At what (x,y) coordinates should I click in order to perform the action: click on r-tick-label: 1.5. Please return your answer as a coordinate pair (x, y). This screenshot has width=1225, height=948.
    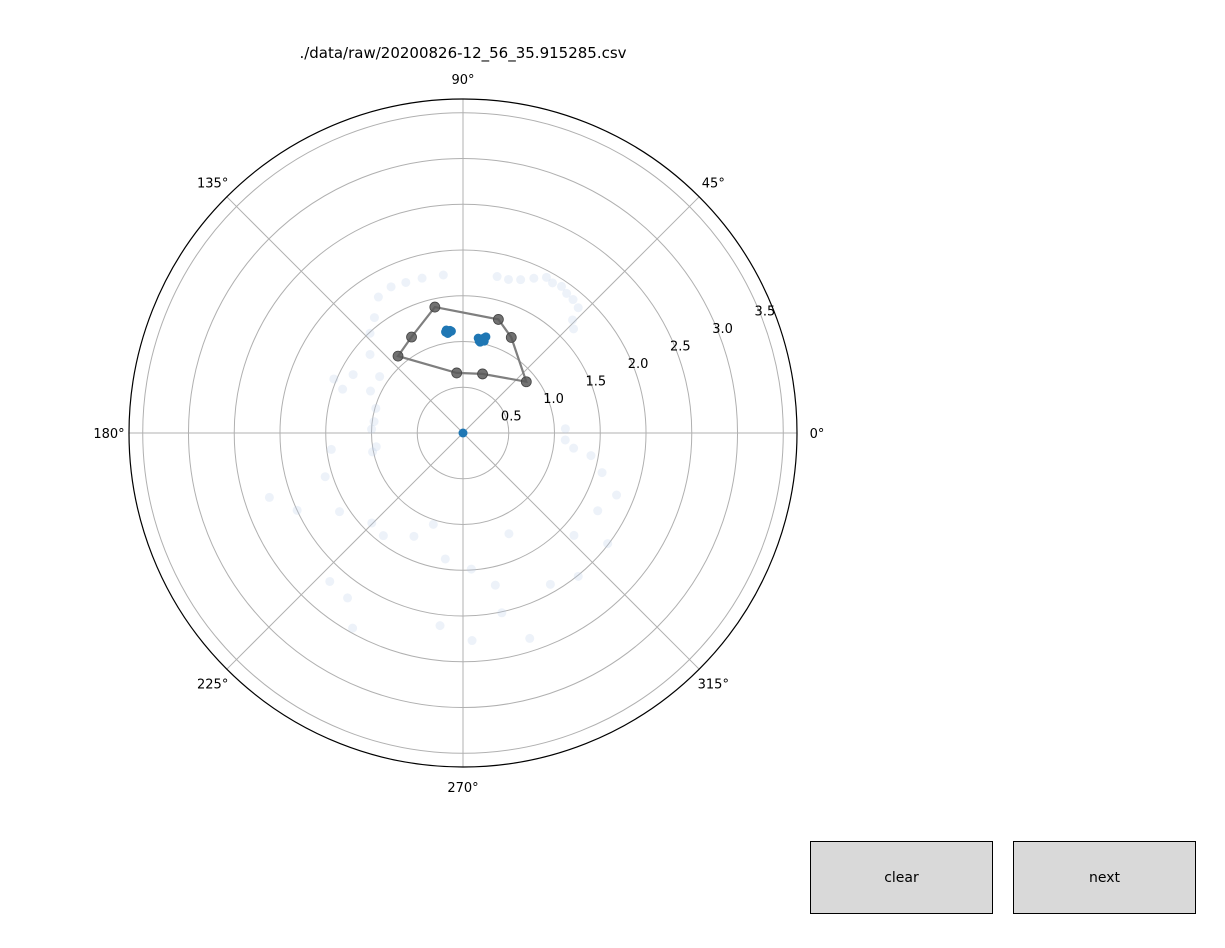
    Looking at the image, I should click on (595, 381).